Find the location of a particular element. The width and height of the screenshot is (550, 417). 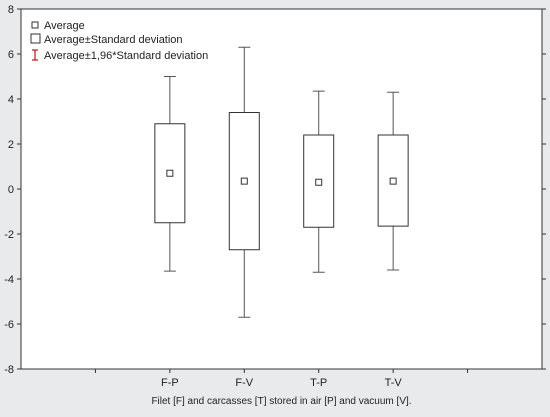

y-tick-label: 8 is located at coordinates (11, 10).